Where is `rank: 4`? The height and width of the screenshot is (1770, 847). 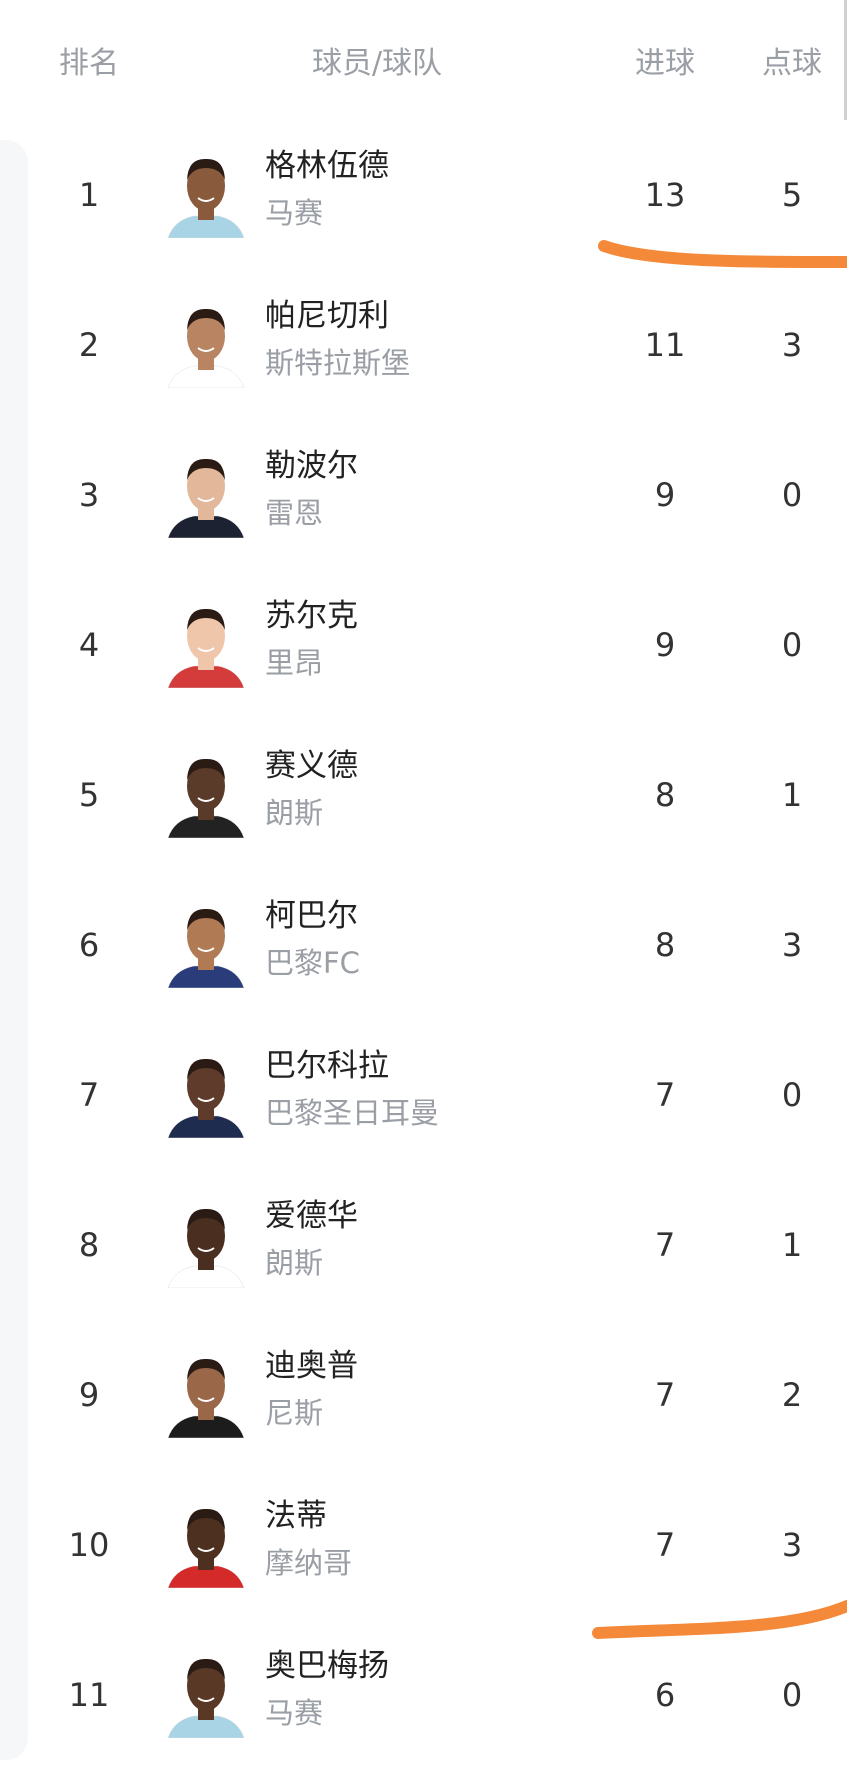 rank: 4 is located at coordinates (89, 645).